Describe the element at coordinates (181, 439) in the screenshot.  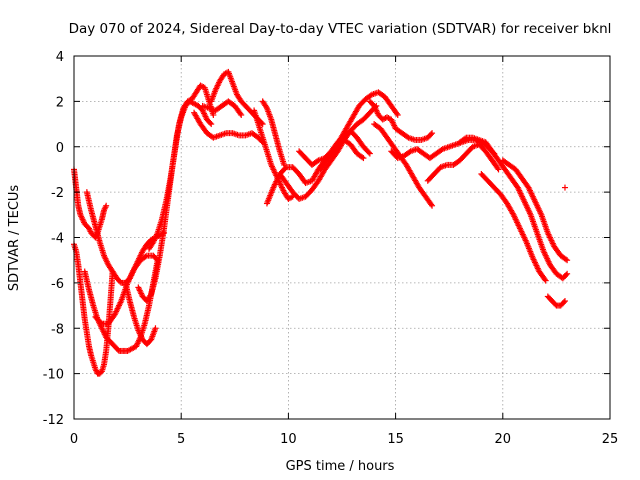
I see `x-tick-label: 5` at that location.